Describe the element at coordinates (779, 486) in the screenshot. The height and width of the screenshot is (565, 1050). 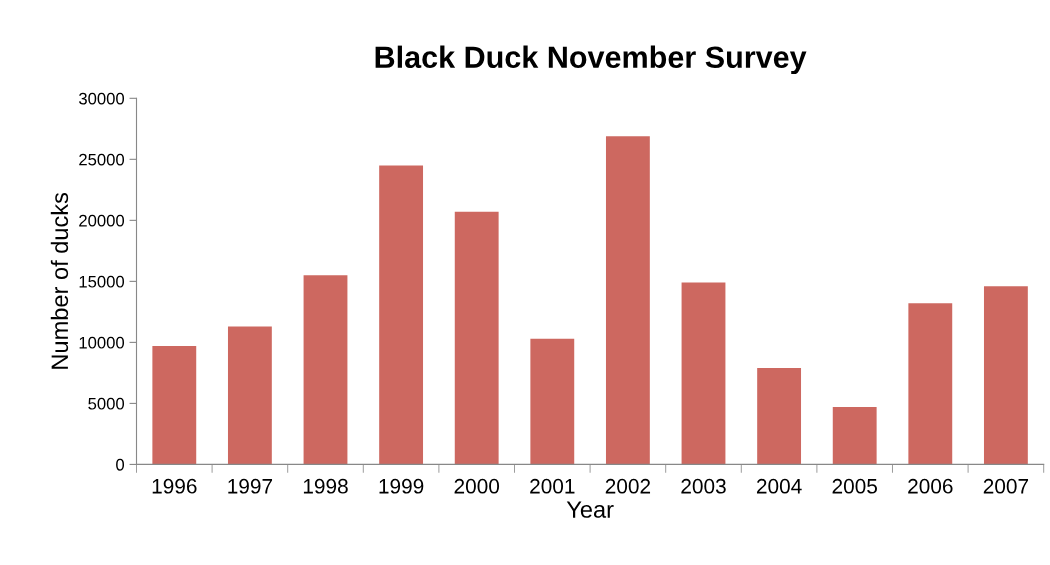
I see `x-tick-label: 2004` at that location.